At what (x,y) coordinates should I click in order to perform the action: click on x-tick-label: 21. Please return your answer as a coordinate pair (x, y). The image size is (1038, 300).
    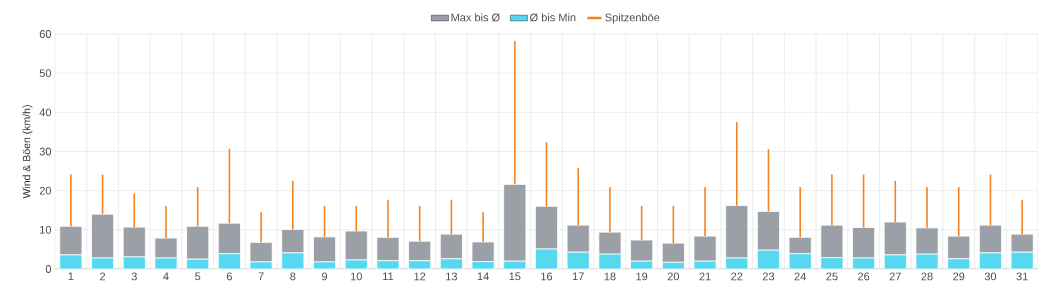
    Looking at the image, I should click on (705, 276).